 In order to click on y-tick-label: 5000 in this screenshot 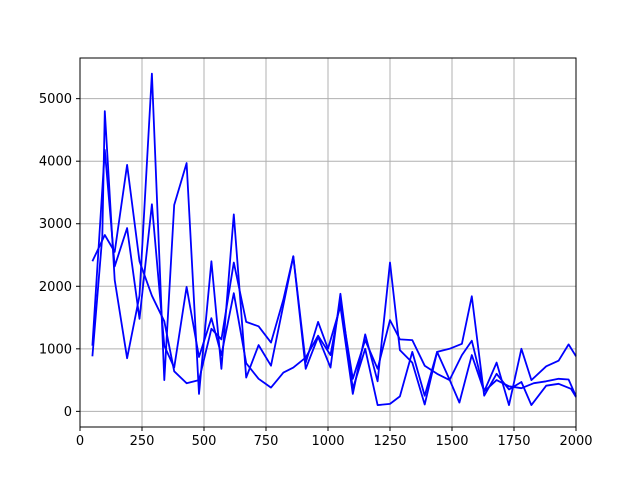, I will do `click(55, 99)`.